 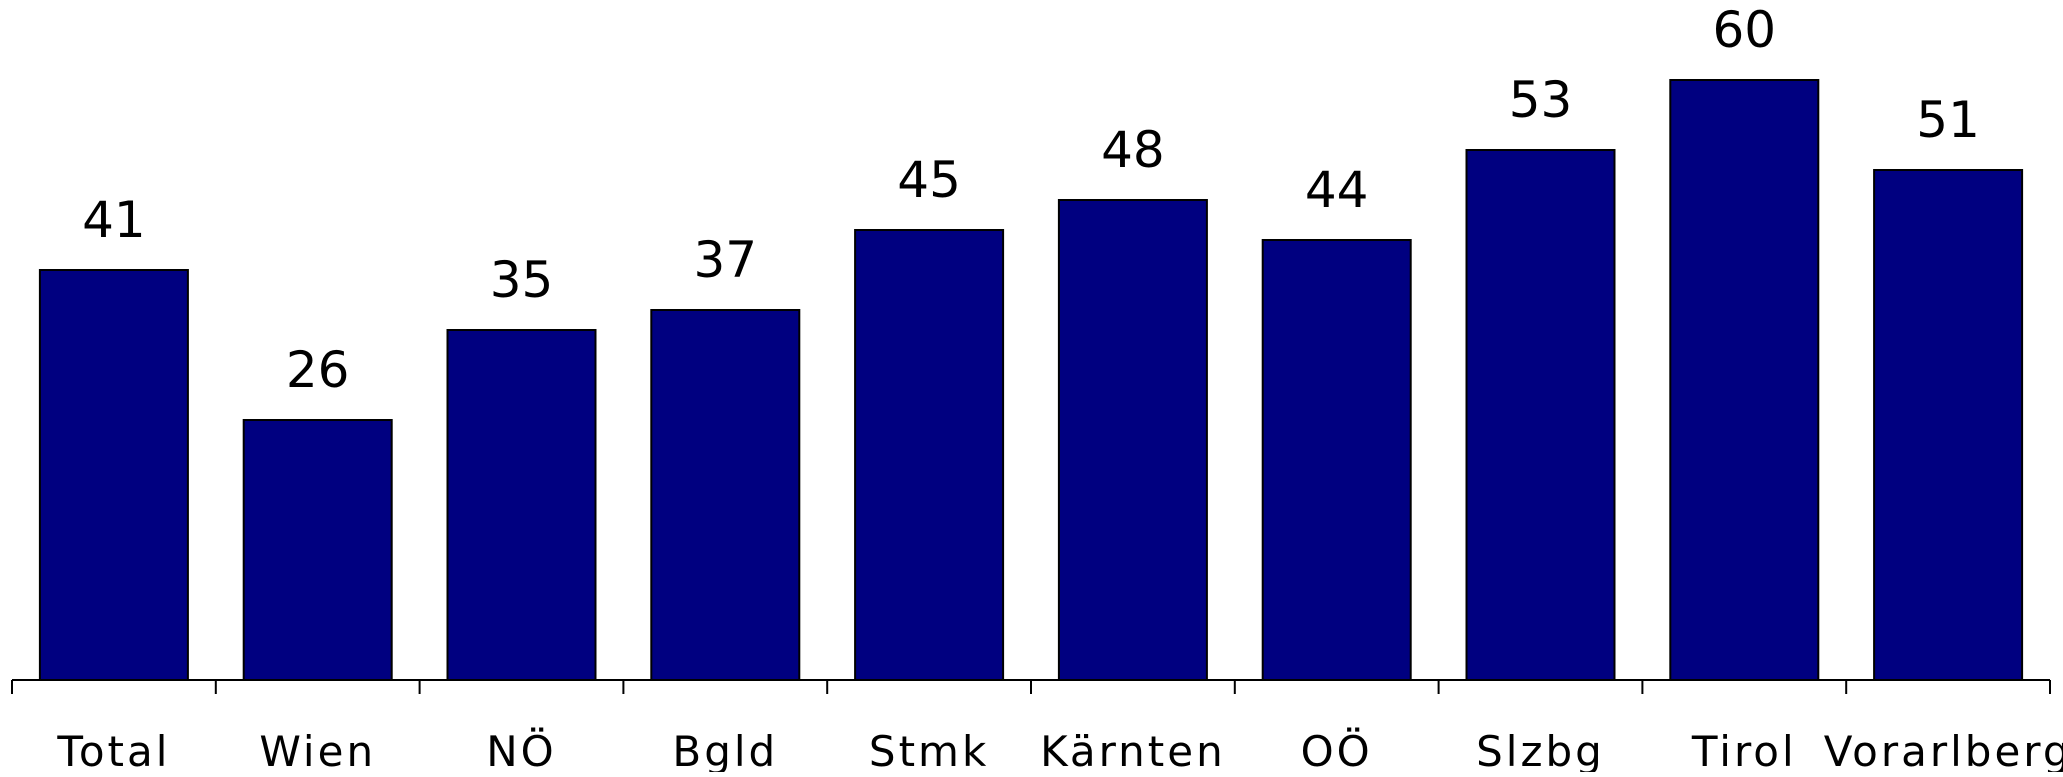 What do you see at coordinates (1540, 415) in the screenshot?
I see `bar-slzbg` at bounding box center [1540, 415].